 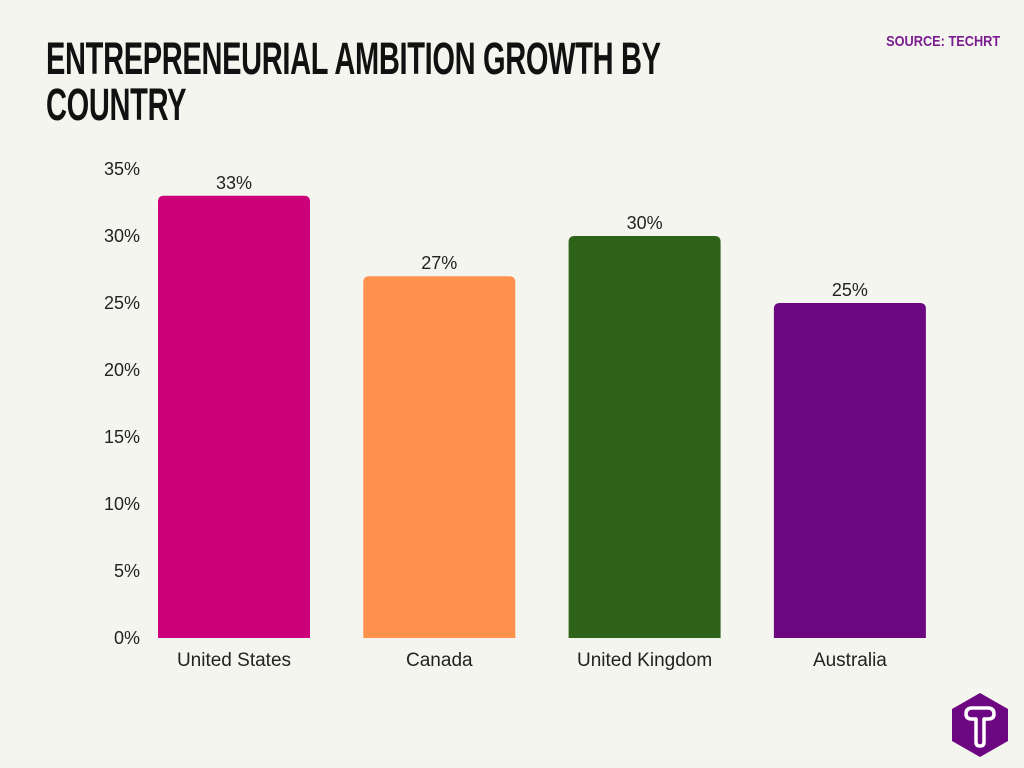 What do you see at coordinates (122, 504) in the screenshot?
I see `y-tick-label: 10%` at bounding box center [122, 504].